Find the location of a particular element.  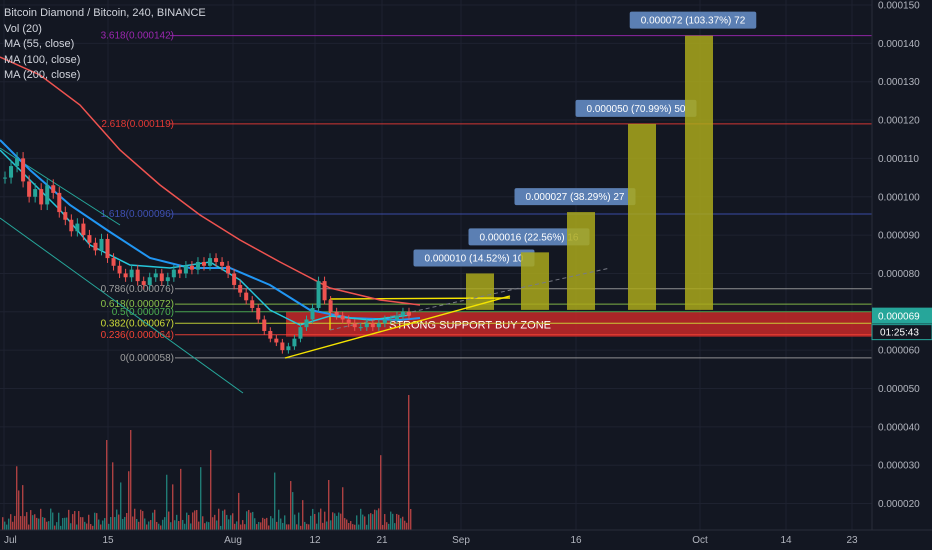

fib-label: 0.382(0.000067) is located at coordinates (137, 323).